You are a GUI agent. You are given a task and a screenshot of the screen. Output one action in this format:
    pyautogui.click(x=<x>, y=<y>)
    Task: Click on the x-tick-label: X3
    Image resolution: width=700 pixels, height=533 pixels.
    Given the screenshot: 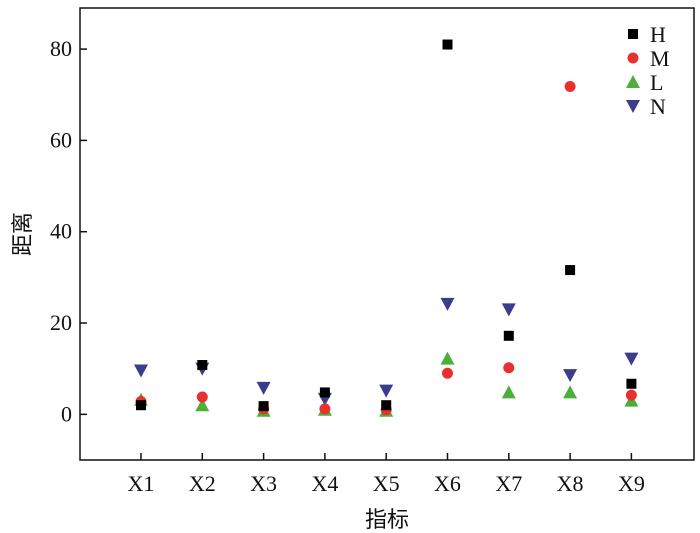 What is the action you would take?
    pyautogui.click(x=263, y=483)
    